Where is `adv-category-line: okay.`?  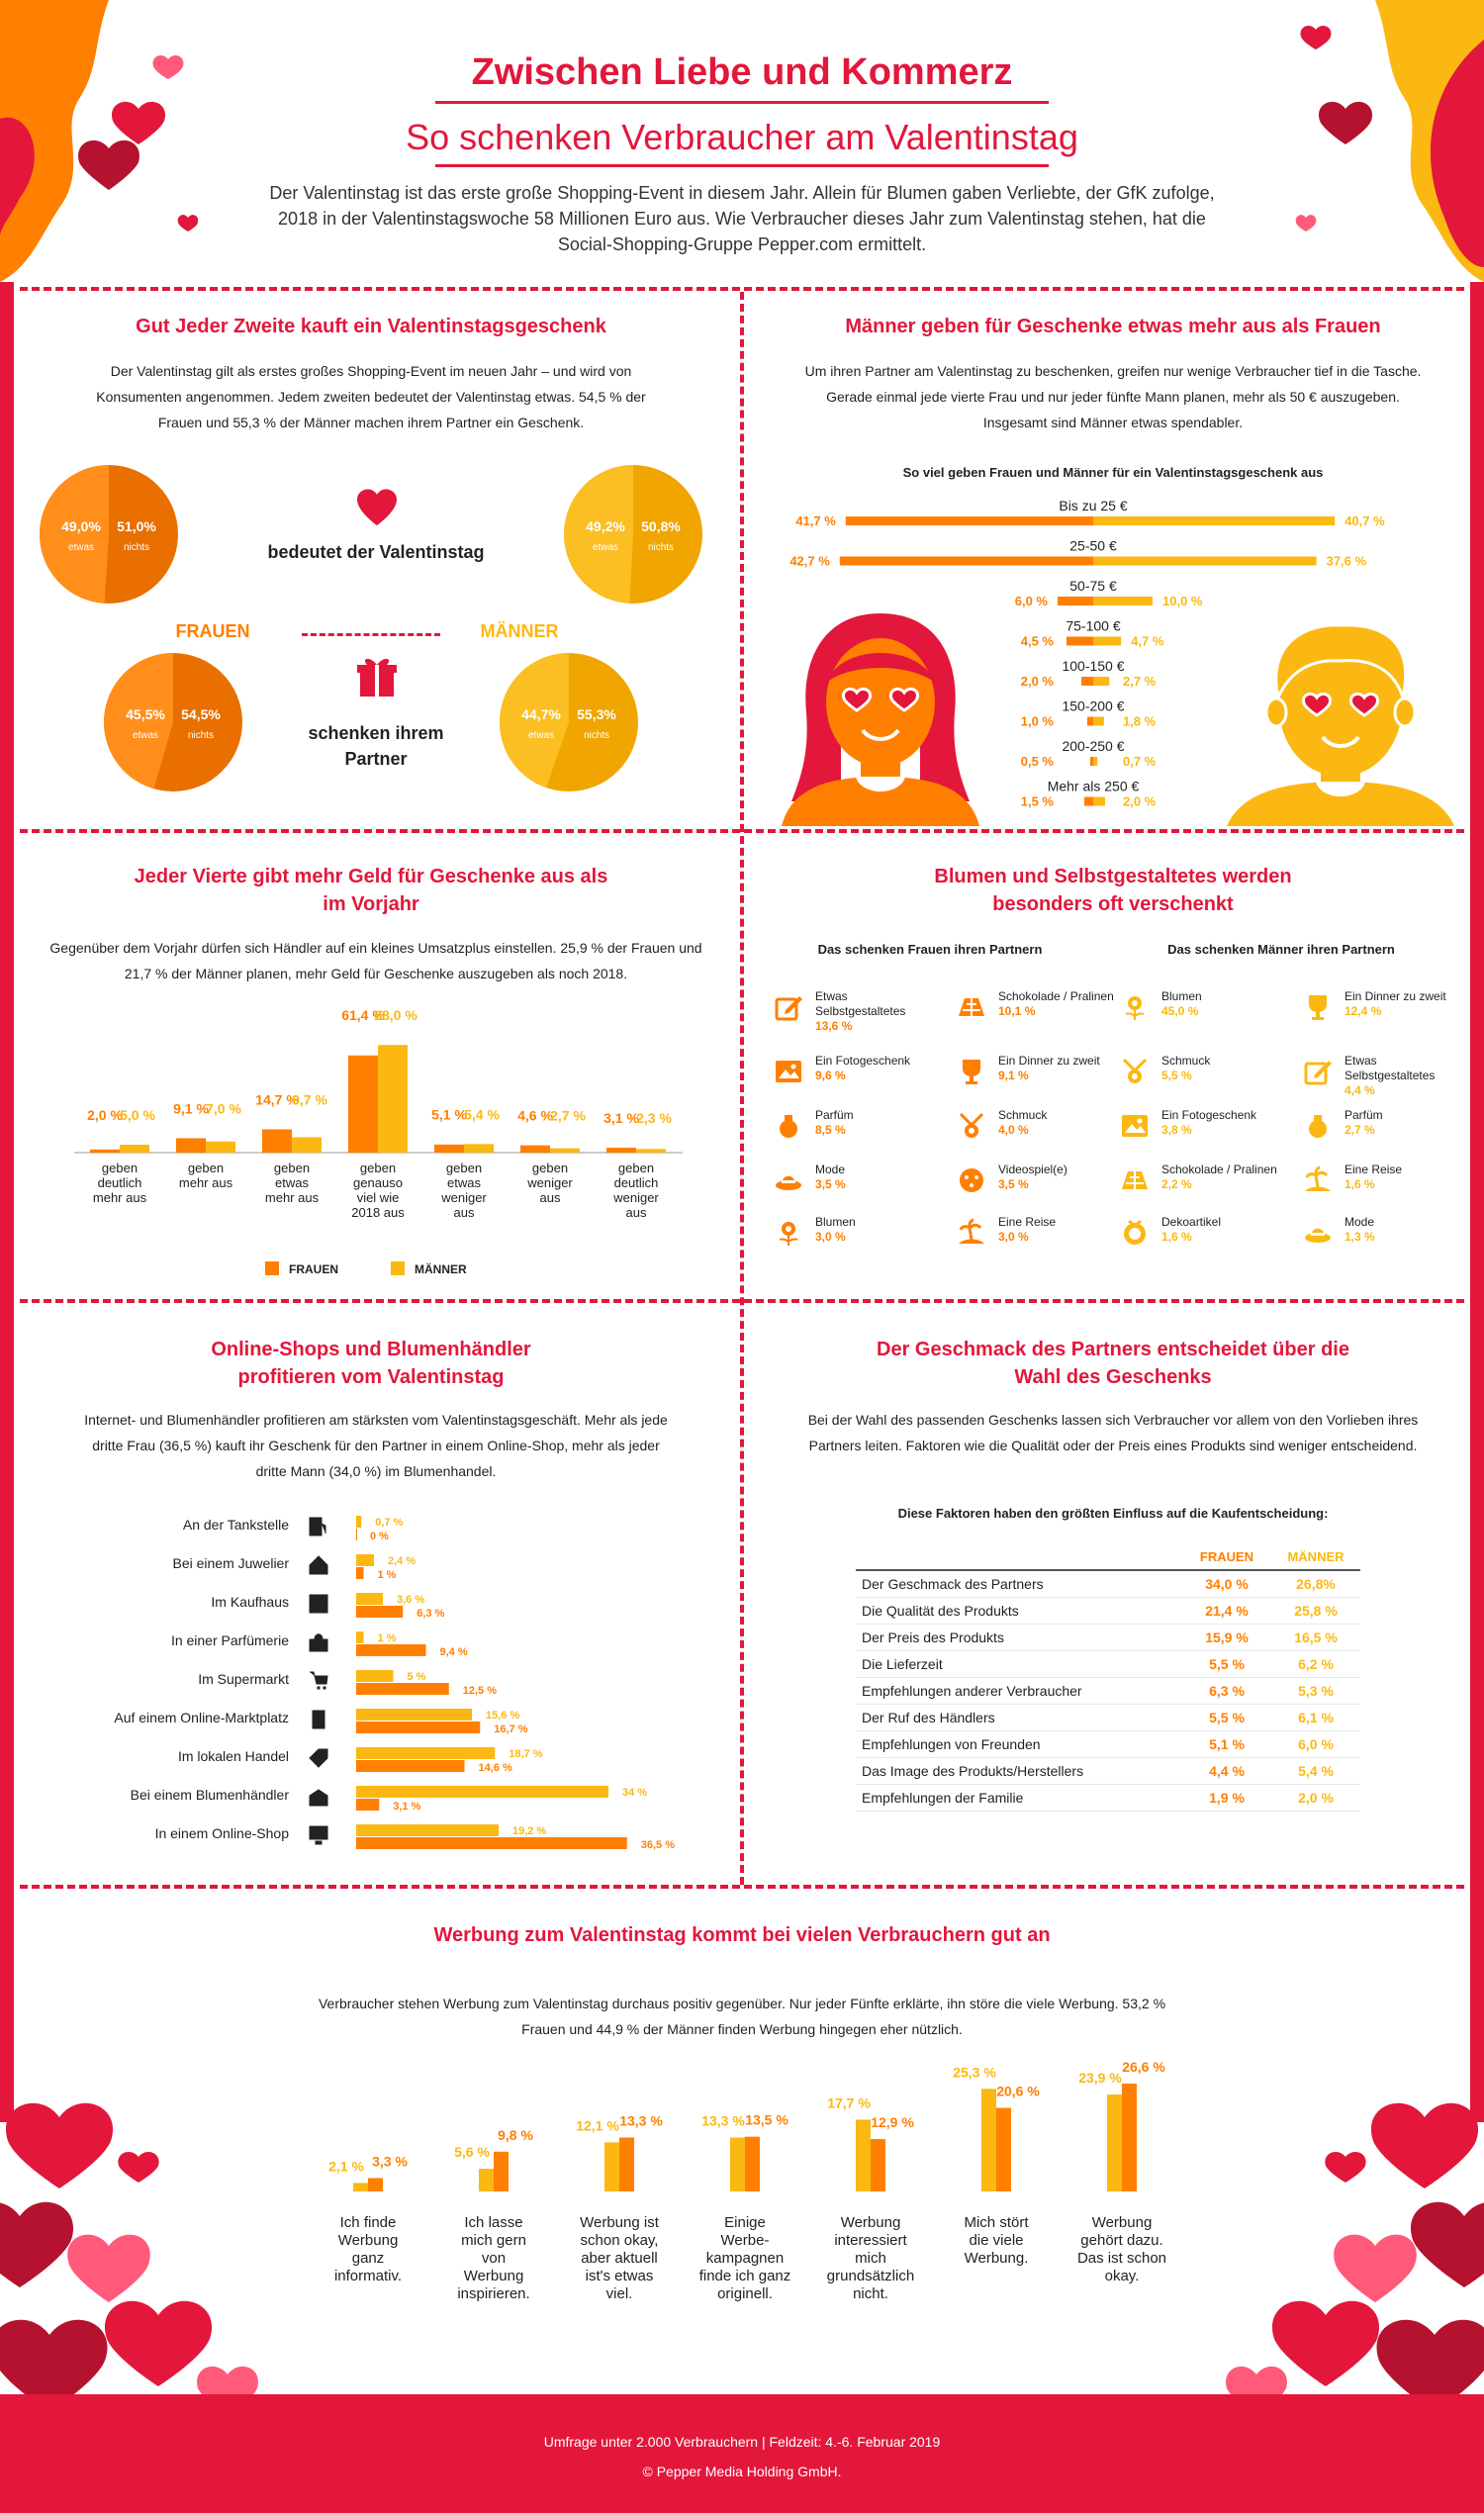 adv-category-line: okay. is located at coordinates (1122, 2276).